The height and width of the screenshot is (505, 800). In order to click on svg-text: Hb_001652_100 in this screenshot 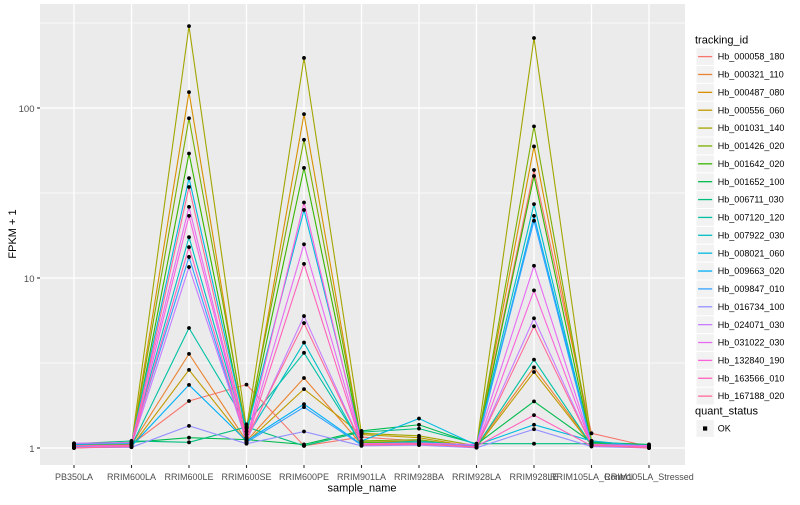, I will do `click(751, 182)`.